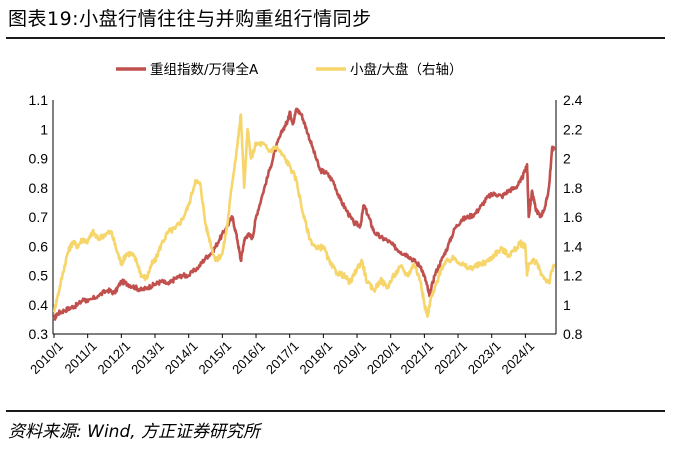  What do you see at coordinates (335, 38) in the screenshot?
I see `top-rule` at bounding box center [335, 38].